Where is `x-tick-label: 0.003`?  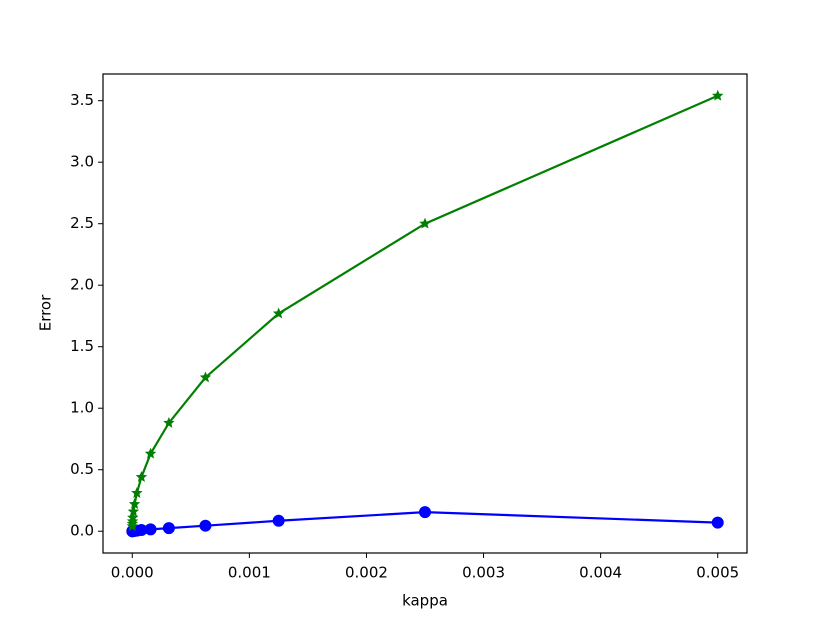
x-tick-label: 0.003 is located at coordinates (483, 573).